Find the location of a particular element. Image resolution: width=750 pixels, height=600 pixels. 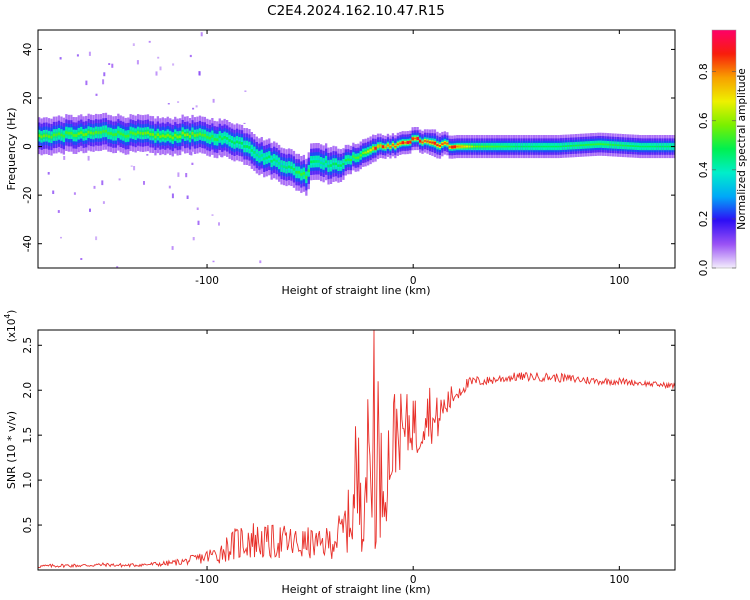

snr-y-tick-label: 1.5 is located at coordinates (28, 435).